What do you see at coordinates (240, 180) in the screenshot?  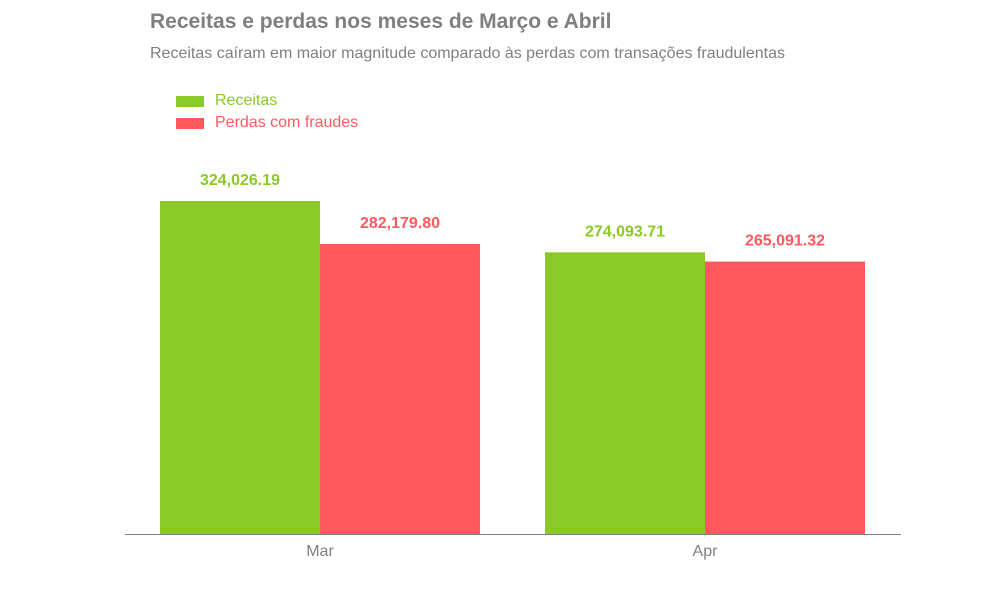 I see `data-label-mar-receitas: 324,026.19` at bounding box center [240, 180].